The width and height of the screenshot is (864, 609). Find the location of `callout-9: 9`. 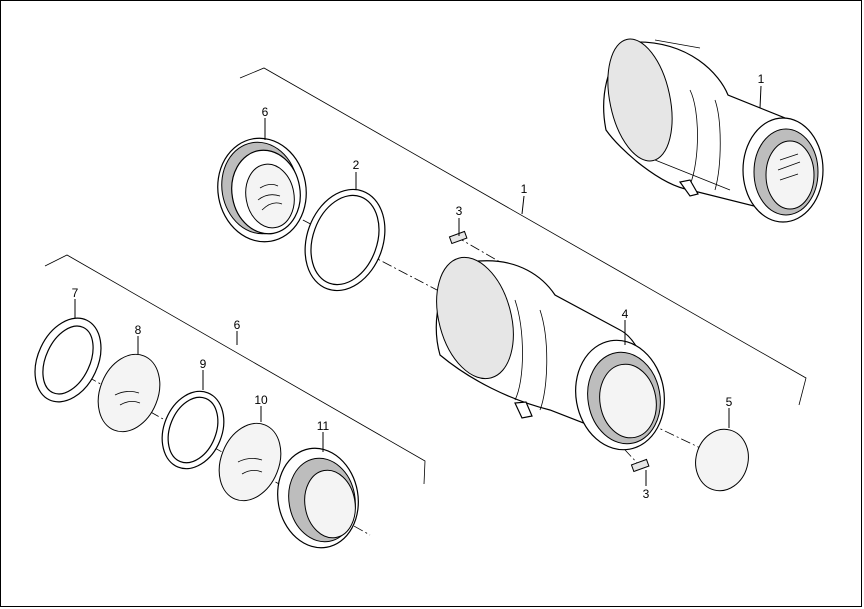

callout-9: 9 is located at coordinates (203, 364).